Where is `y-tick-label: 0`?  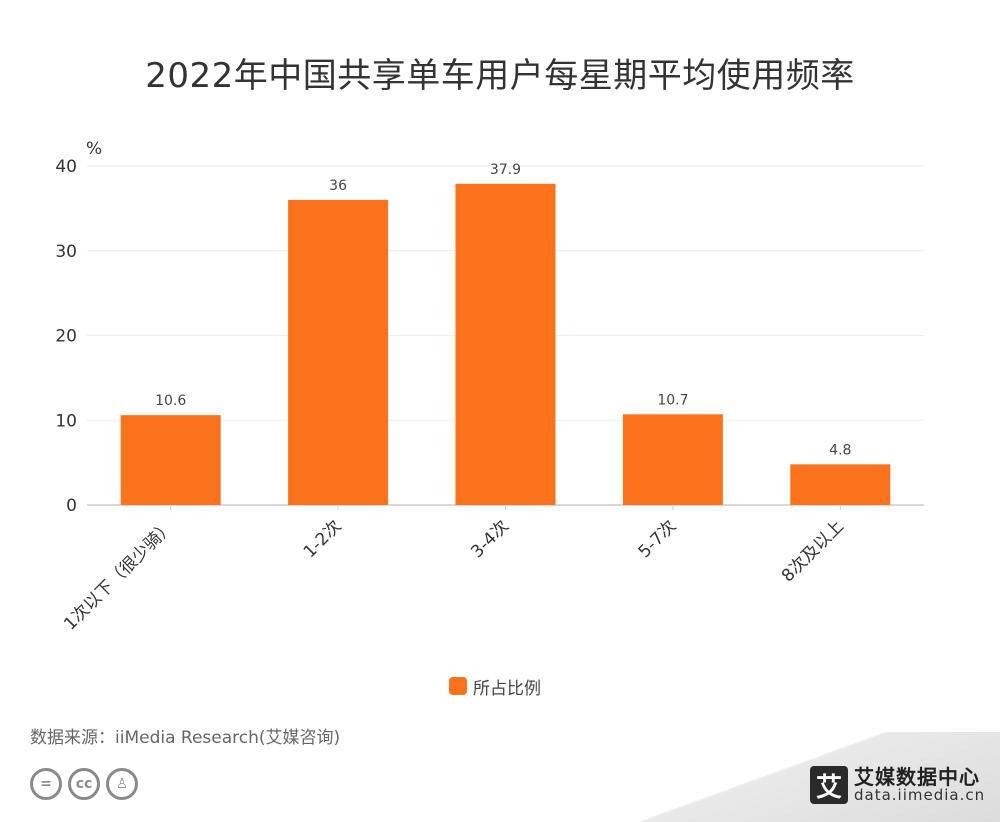
y-tick-label: 0 is located at coordinates (71, 506).